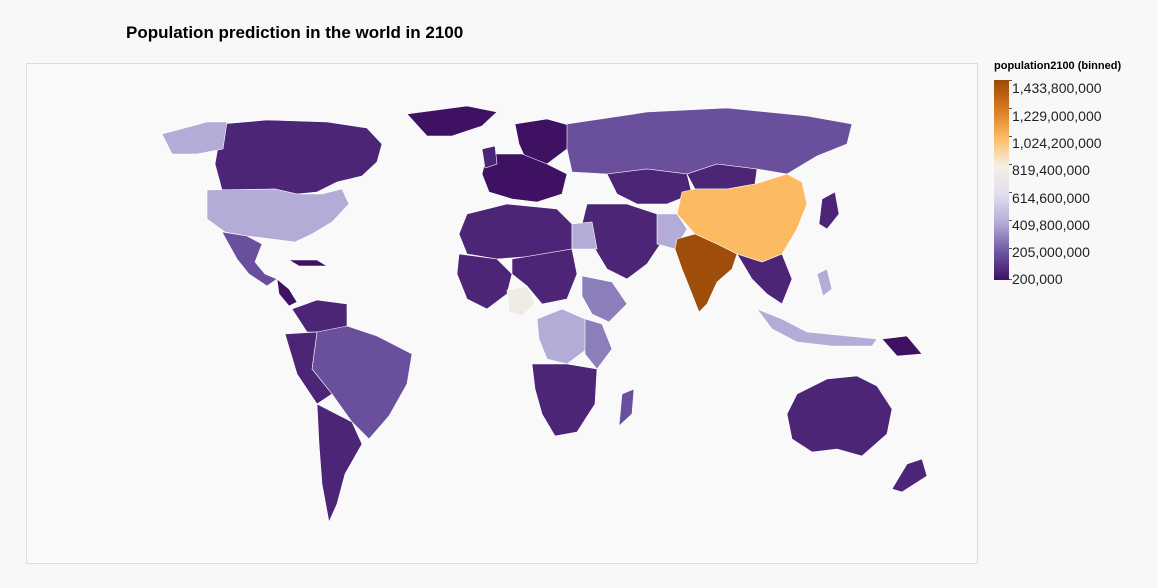 The width and height of the screenshot is (1158, 588). What do you see at coordinates (524, 178) in the screenshot?
I see `country-western-europe` at bounding box center [524, 178].